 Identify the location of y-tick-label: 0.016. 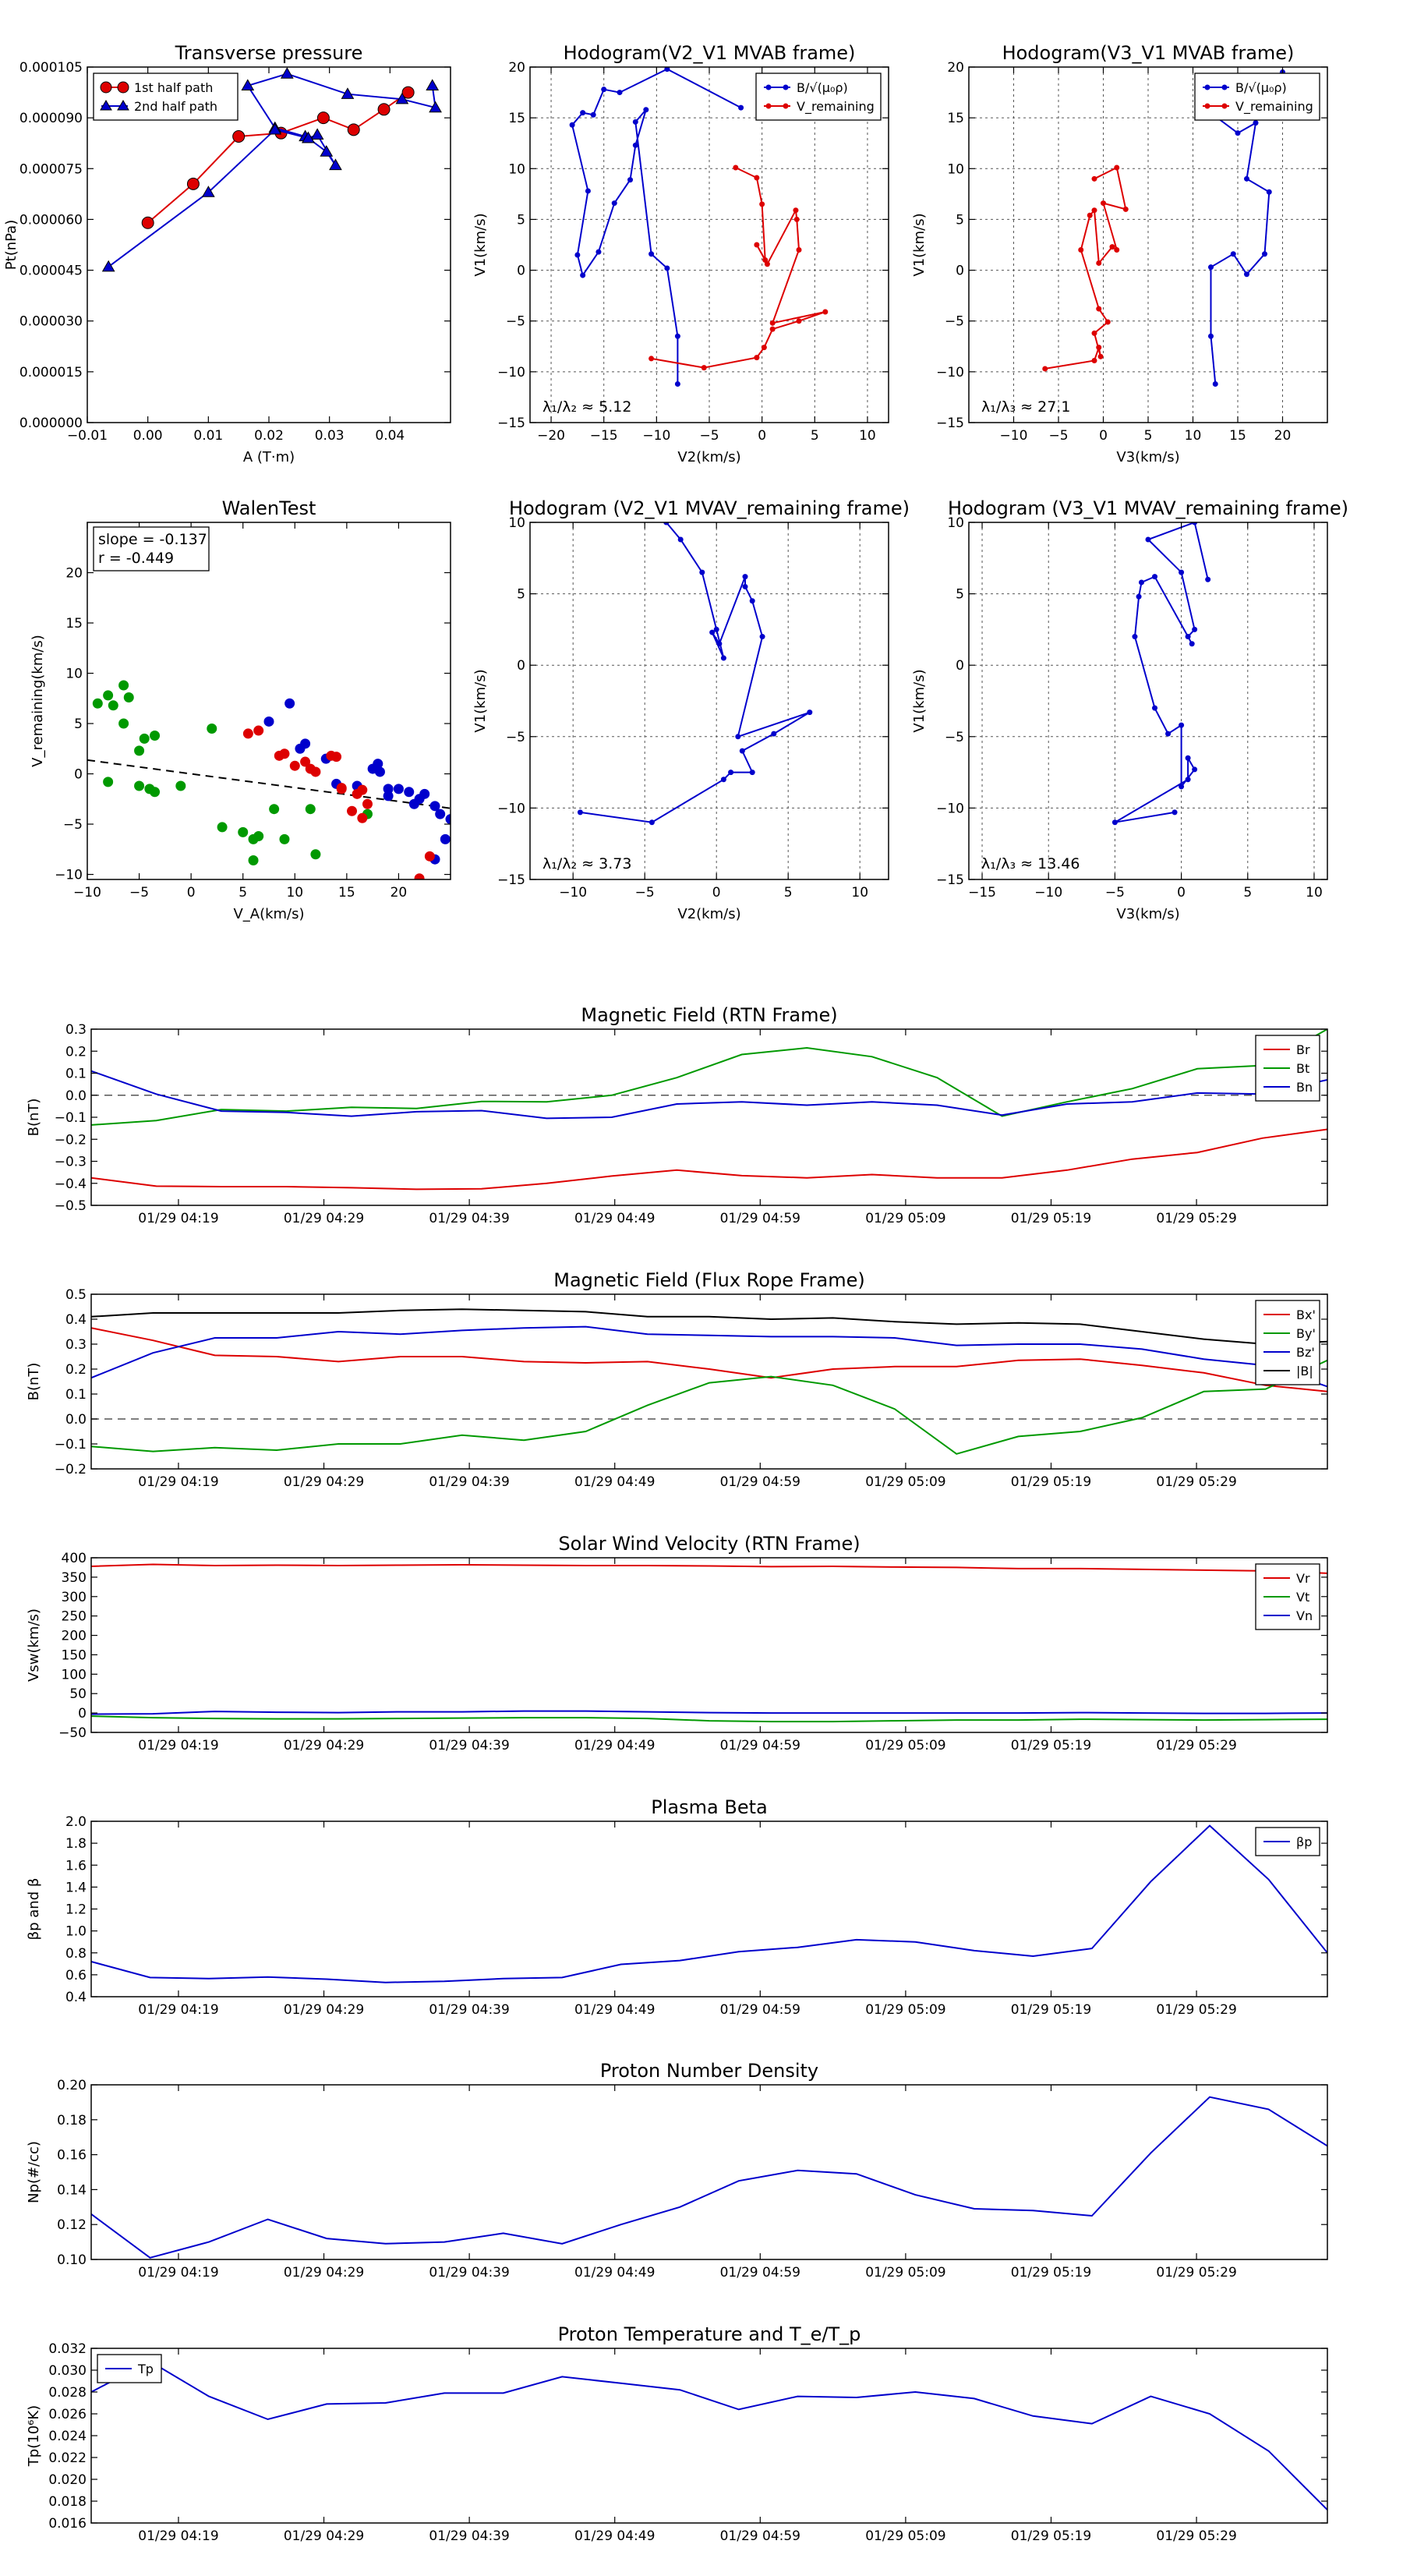
(67, 2524).